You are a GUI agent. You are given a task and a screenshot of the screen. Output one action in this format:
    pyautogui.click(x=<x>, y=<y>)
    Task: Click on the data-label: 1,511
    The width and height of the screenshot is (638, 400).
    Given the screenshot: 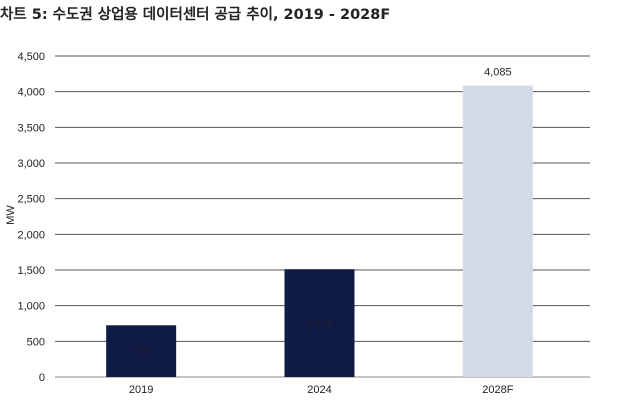 What is the action you would take?
    pyautogui.click(x=319, y=324)
    